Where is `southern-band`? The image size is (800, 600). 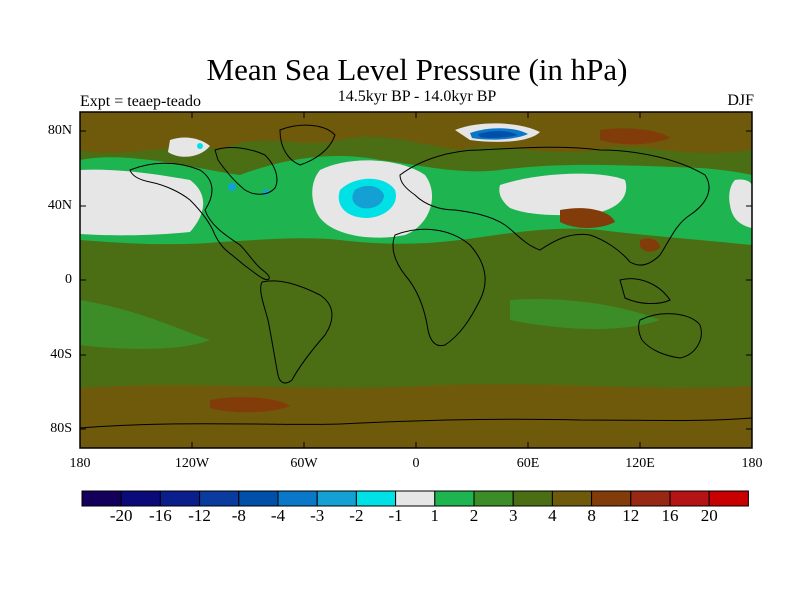
southern-band is located at coordinates (416, 416).